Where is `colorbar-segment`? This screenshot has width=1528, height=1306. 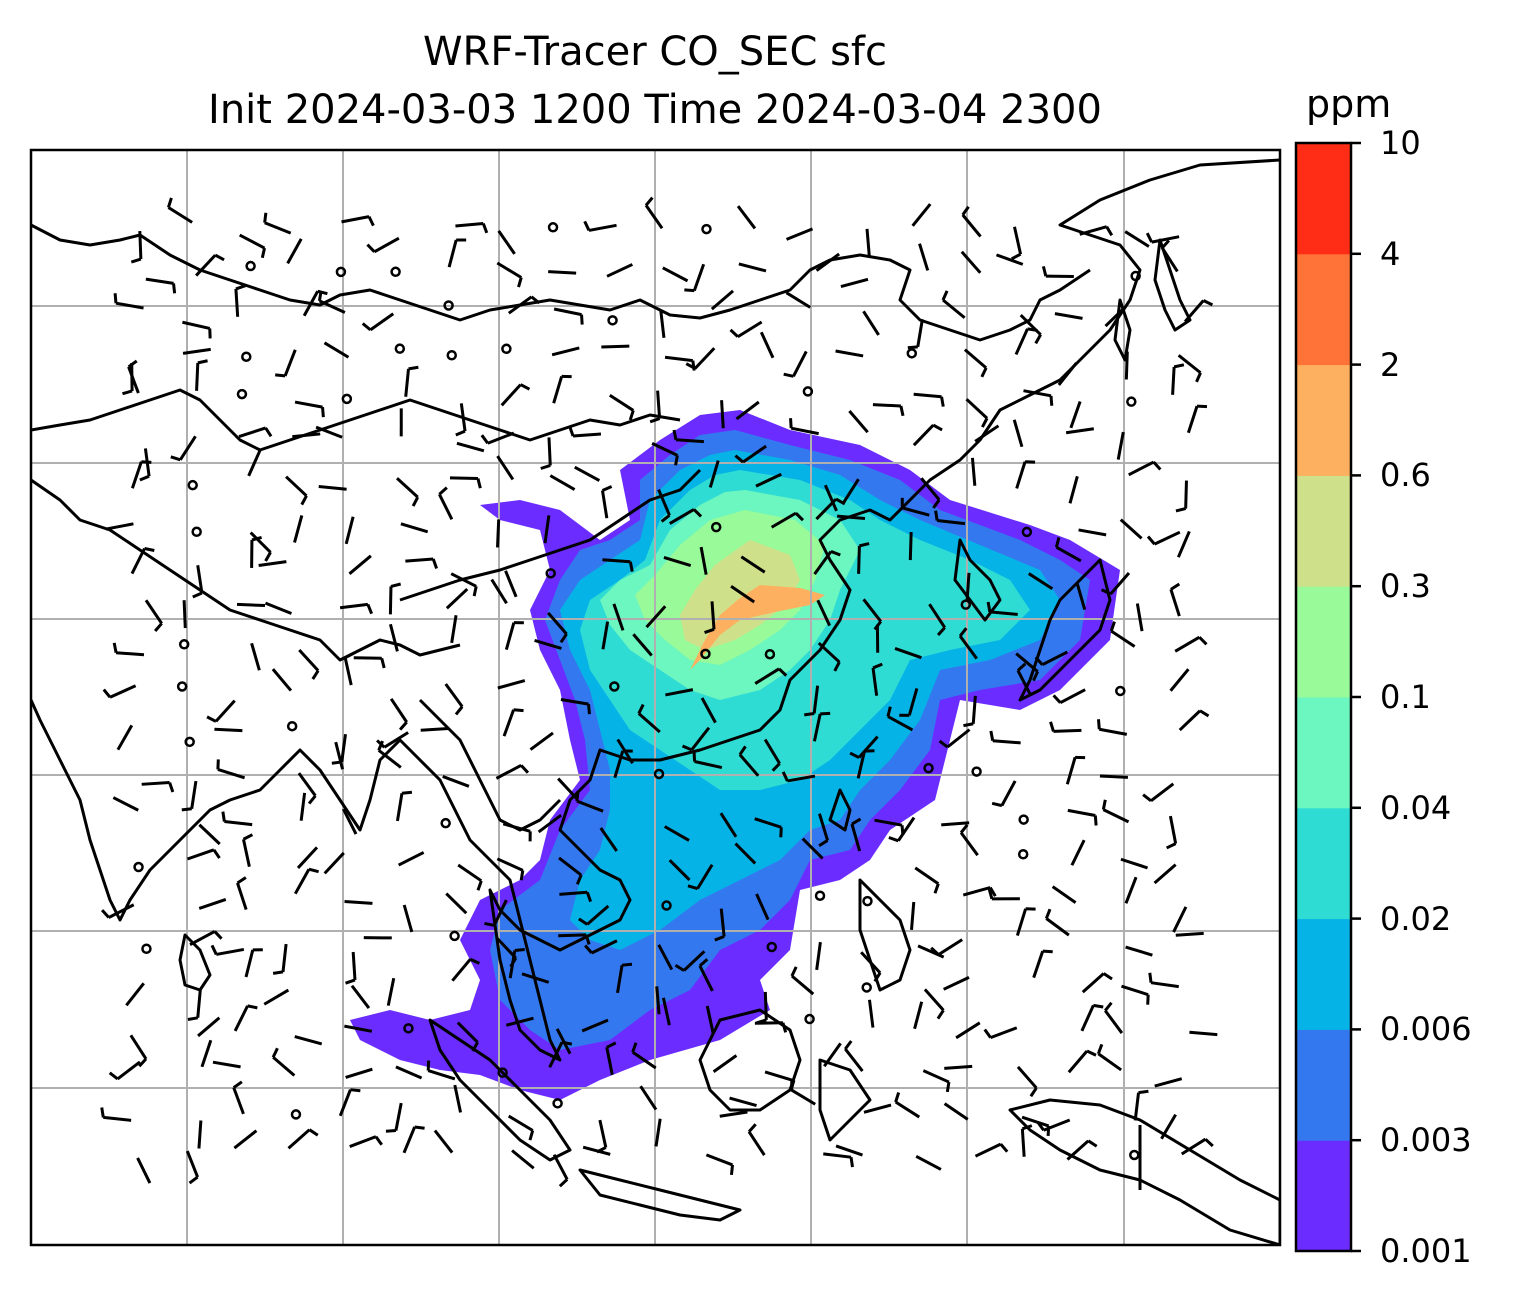 colorbar-segment is located at coordinates (1323, 199).